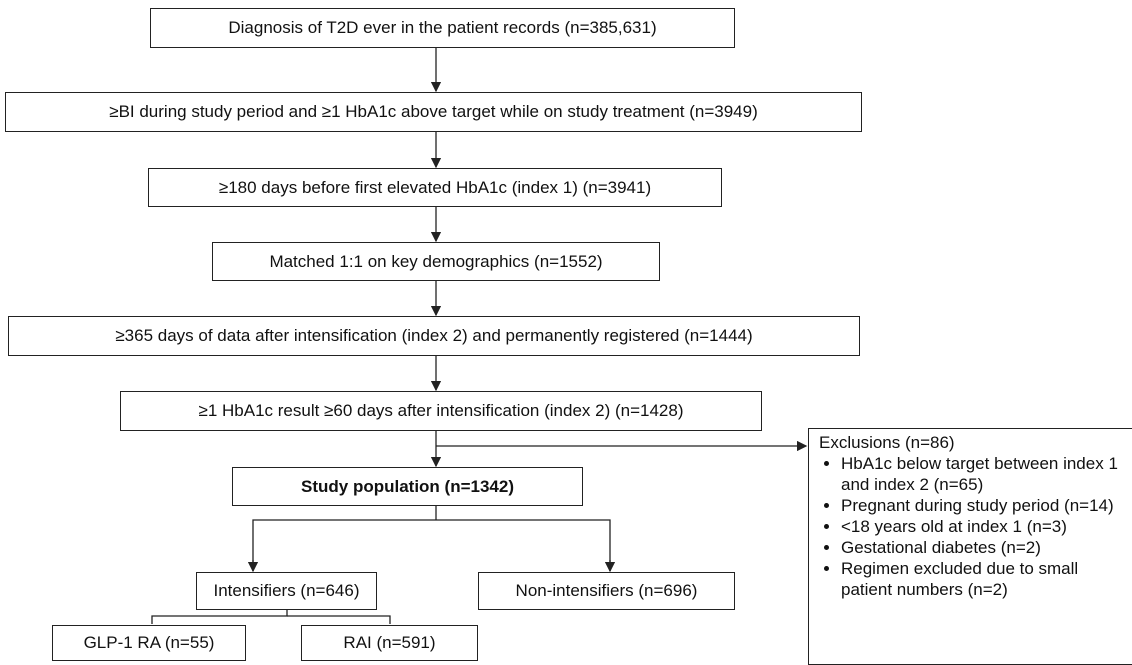 This screenshot has height=665, width=1132. I want to click on node-label: Study population (n=1342), so click(407, 486).